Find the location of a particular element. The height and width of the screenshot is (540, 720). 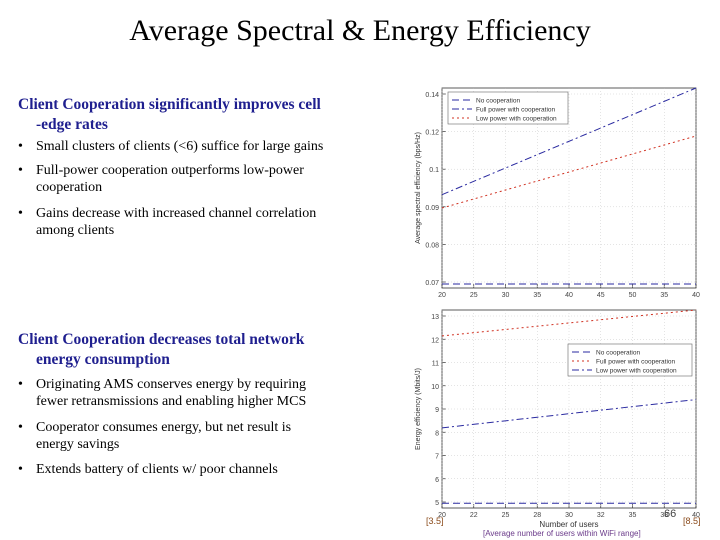

y-tick-label: 8 is located at coordinates (437, 433).